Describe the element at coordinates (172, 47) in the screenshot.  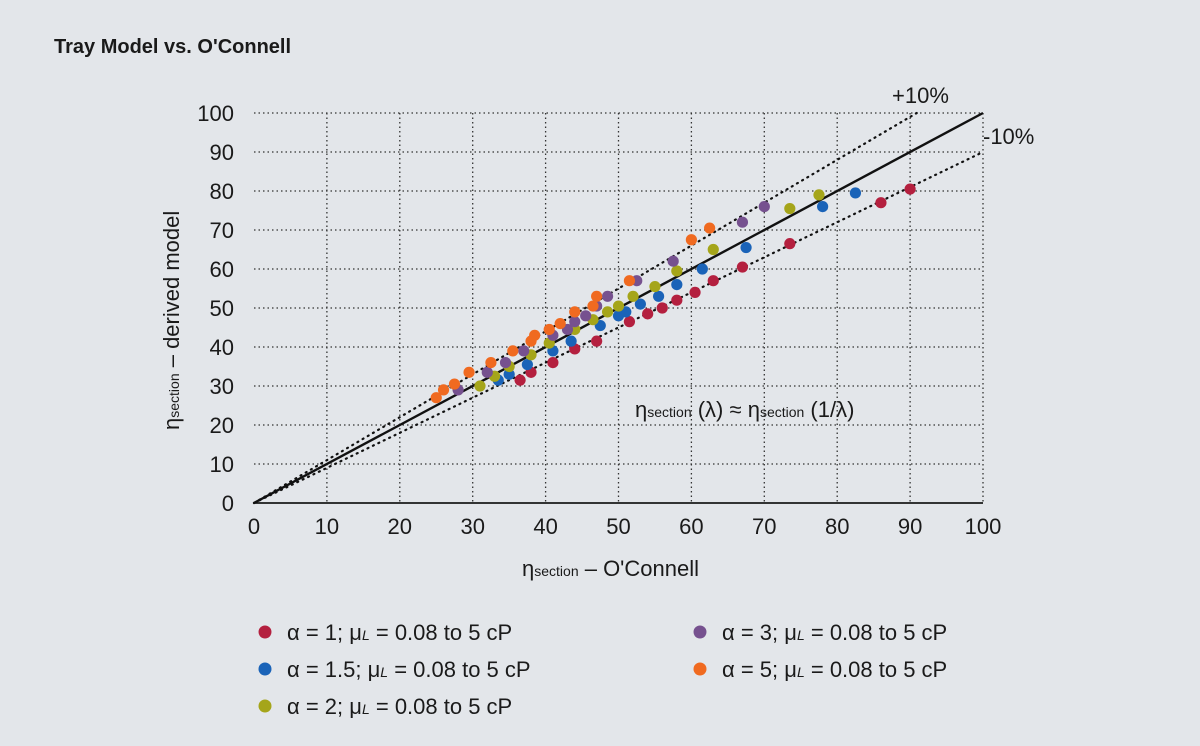
I see `chart-title: Tray Model vs. O'Connell` at that location.